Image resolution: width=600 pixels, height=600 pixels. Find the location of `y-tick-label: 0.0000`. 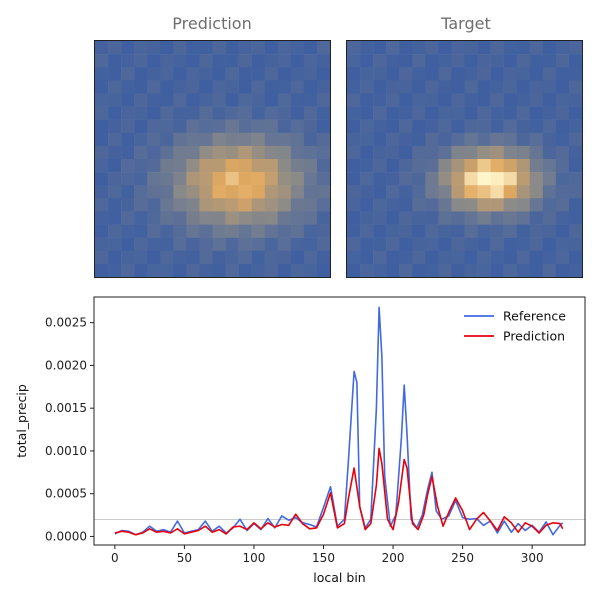

y-tick-label: 0.0000 is located at coordinates (66, 536).